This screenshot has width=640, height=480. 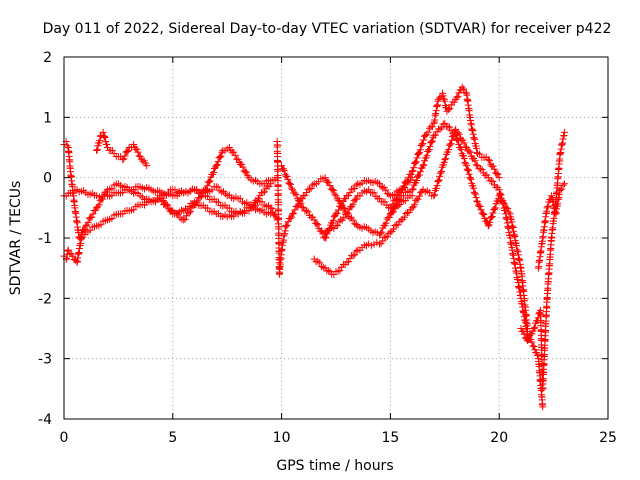 What do you see at coordinates (338, 438) in the screenshot?
I see `x-tick-labels: 0 5 10 15 20 25` at bounding box center [338, 438].